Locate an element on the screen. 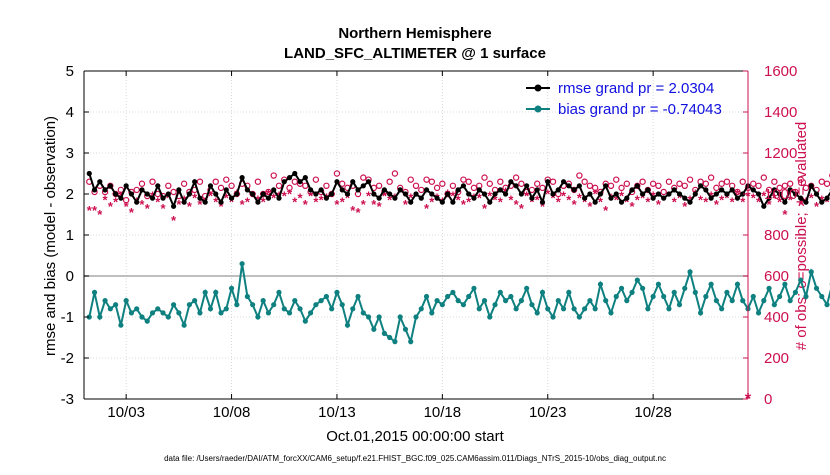 The height and width of the screenshot is (475, 830). chart-subtitle: LAND_SFC_ALTIMETER @ 1 surface is located at coordinates (415, 53).